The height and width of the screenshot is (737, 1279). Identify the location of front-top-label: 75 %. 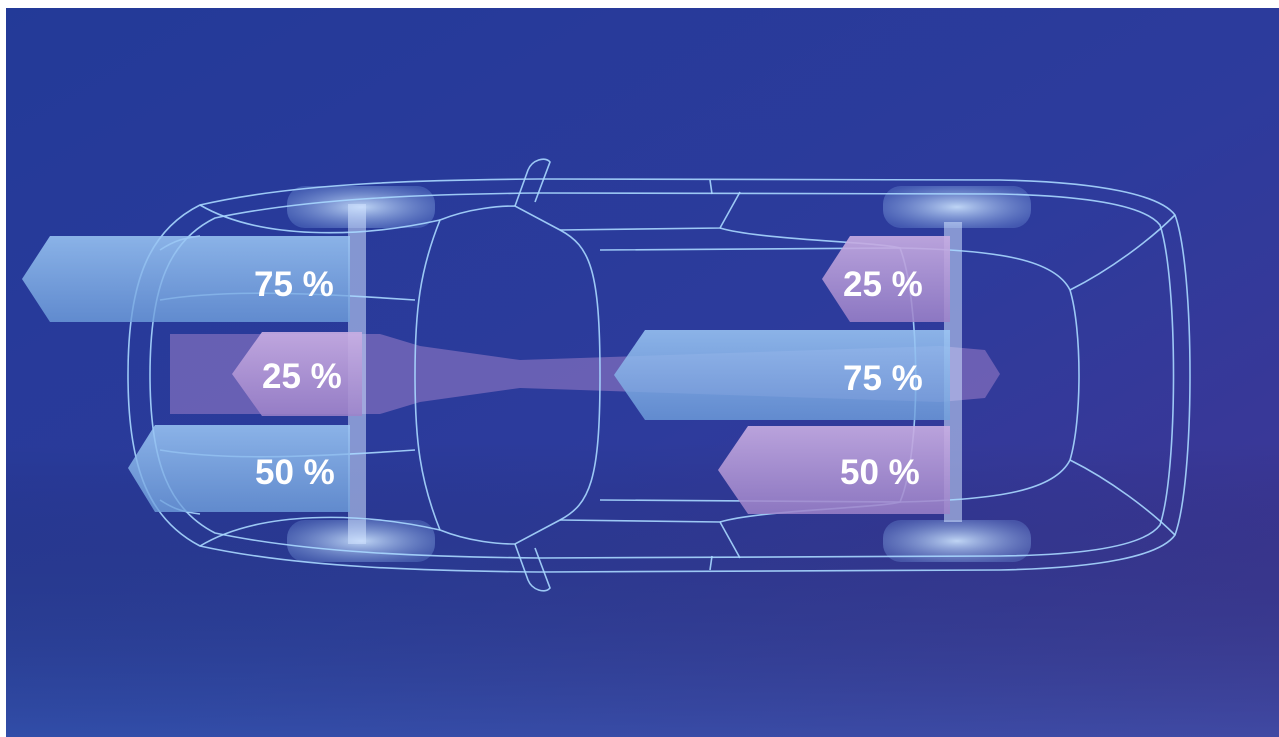
(294, 284).